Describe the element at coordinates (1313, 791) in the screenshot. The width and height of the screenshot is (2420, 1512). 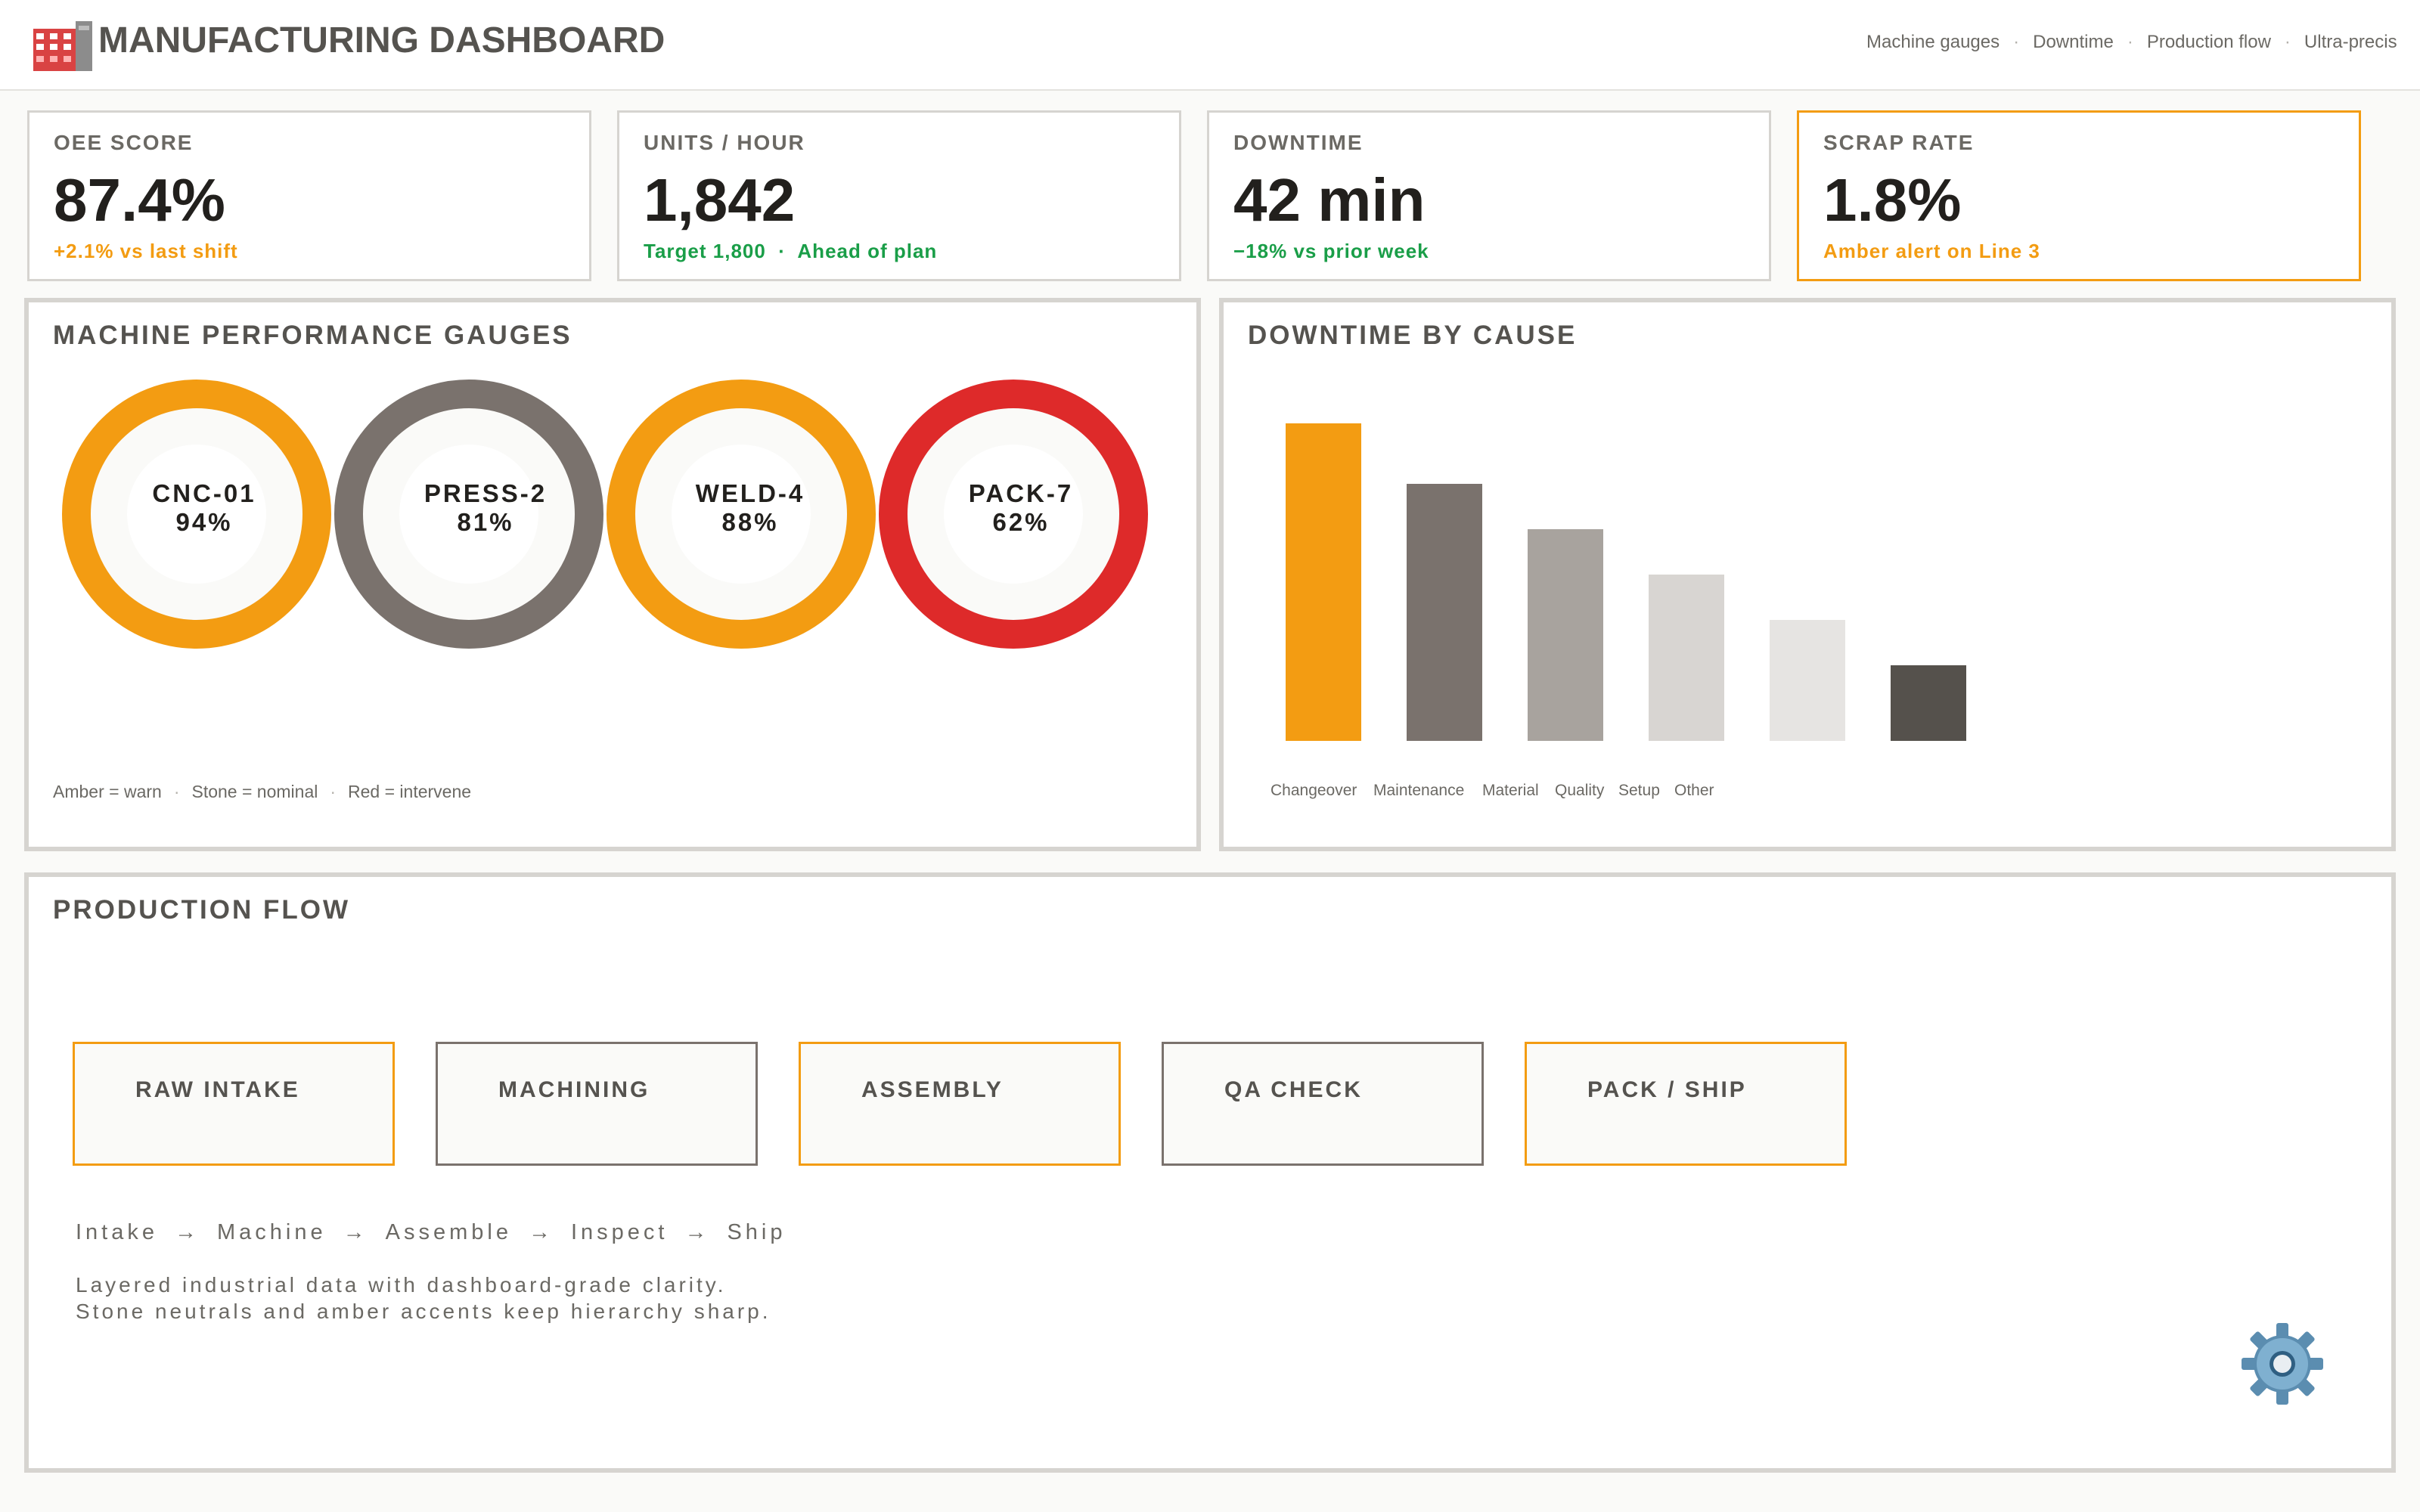
I see `tick-label-changeover: Changeover` at that location.